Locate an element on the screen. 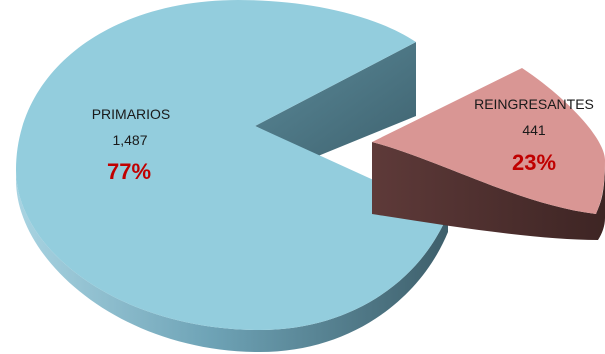  slice-percent-primarios: 77% is located at coordinates (129, 171).